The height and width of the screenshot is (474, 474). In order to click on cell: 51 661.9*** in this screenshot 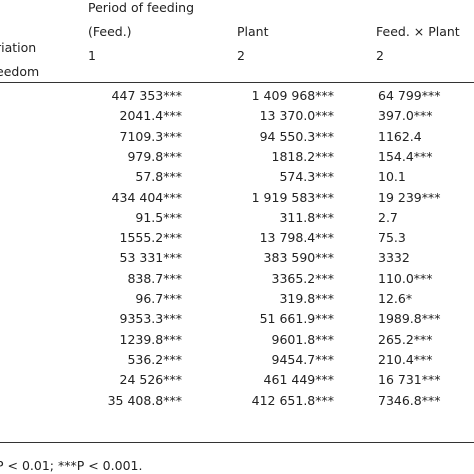, I will do `click(296, 319)`.